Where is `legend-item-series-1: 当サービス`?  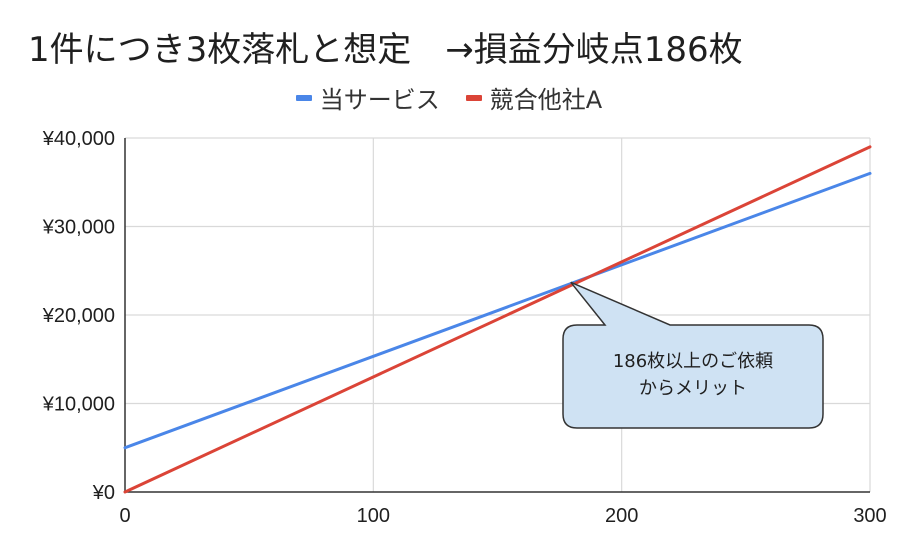 legend-item-series-1: 当サービス is located at coordinates (367, 97).